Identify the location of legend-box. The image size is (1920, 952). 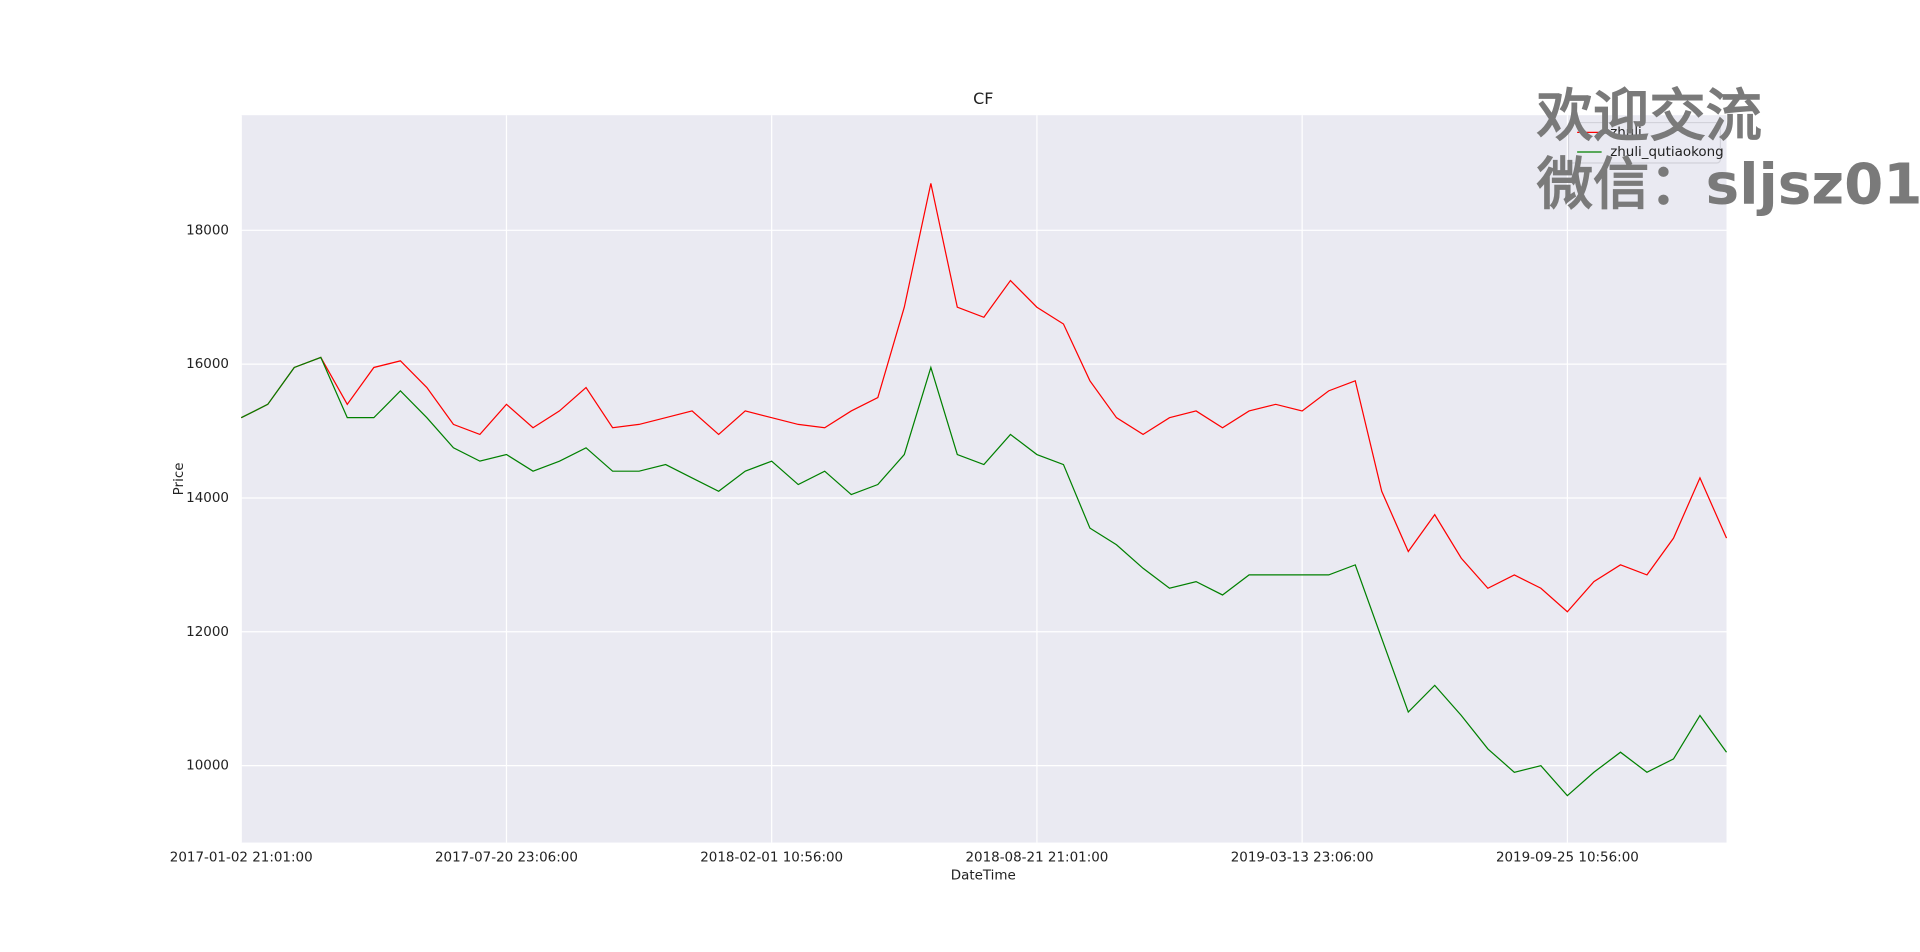
(1644, 142).